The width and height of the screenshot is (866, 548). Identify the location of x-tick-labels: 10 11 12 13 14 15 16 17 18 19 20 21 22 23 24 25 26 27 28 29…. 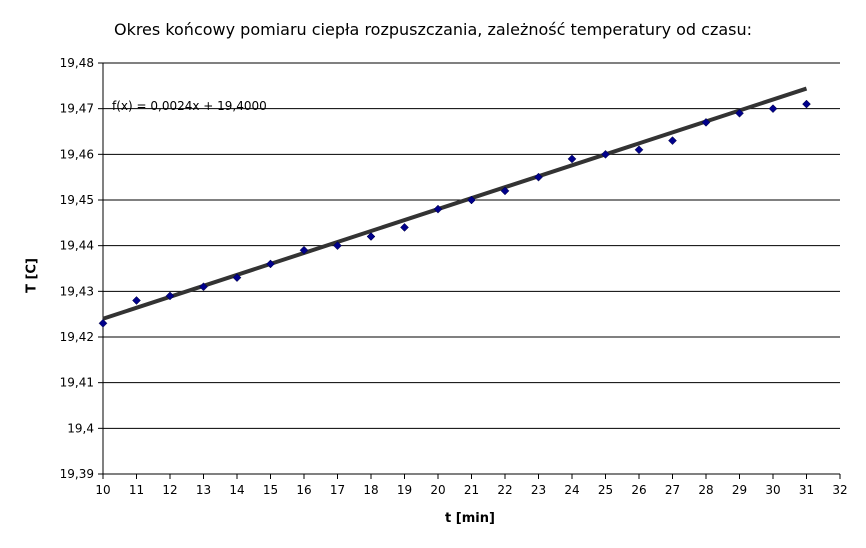
(471, 490).